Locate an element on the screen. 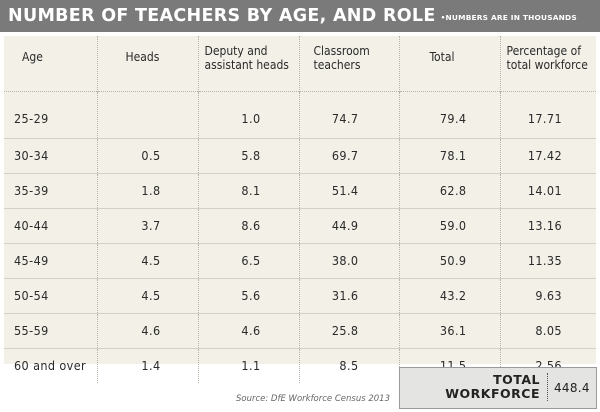 The height and width of the screenshot is (412, 600). table-row: 45-49 4.5 6.5 38.0 50.9 11.35 is located at coordinates (300, 260).